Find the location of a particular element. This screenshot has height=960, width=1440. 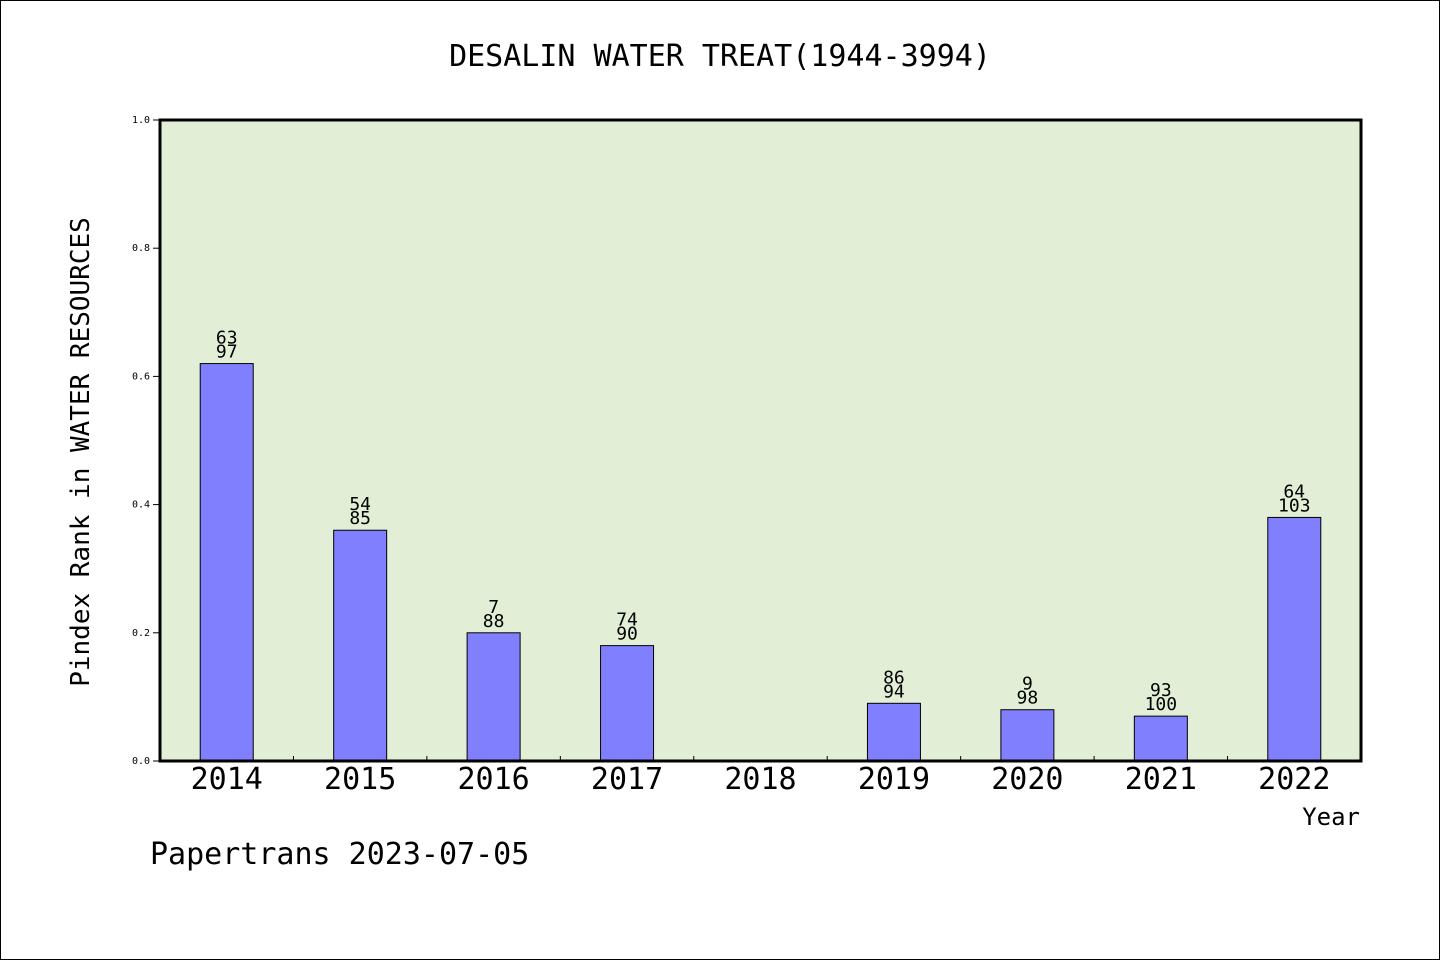

bar-label-bottom-2016: 88 is located at coordinates (494, 621).